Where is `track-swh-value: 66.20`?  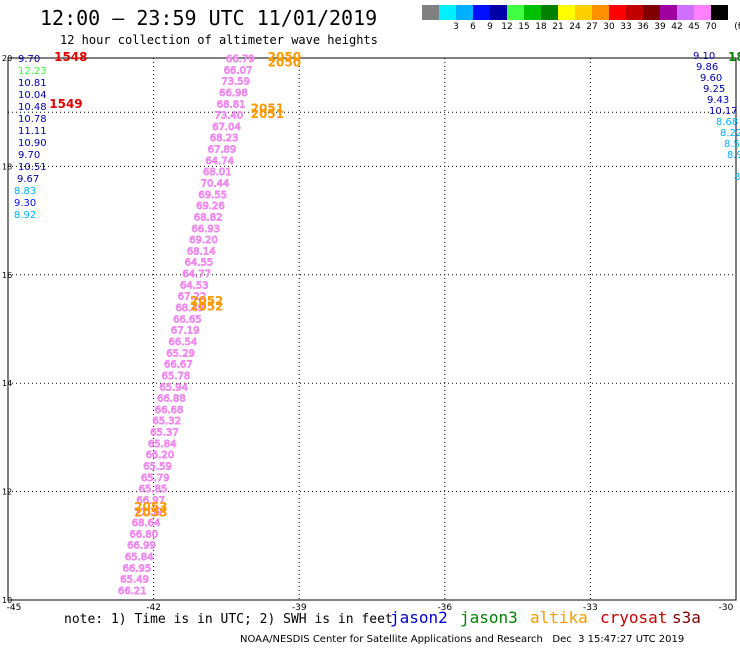 track-swh-value: 66.20 is located at coordinates (160, 455).